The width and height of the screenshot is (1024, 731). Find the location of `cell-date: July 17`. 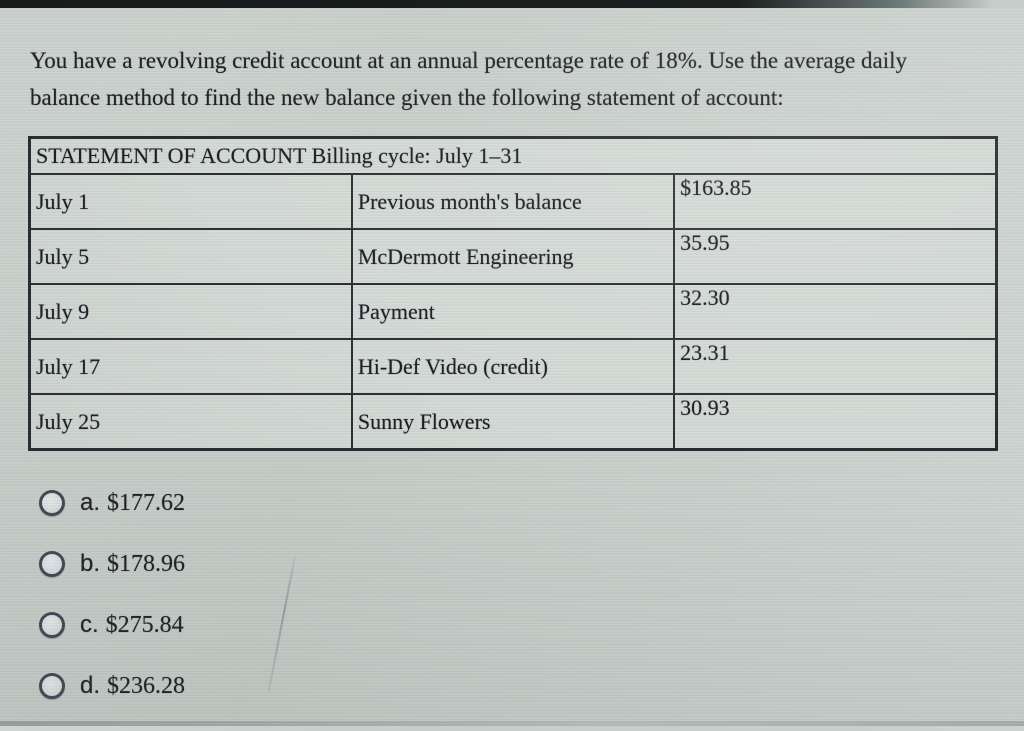

cell-date: July 17 is located at coordinates (190, 366).